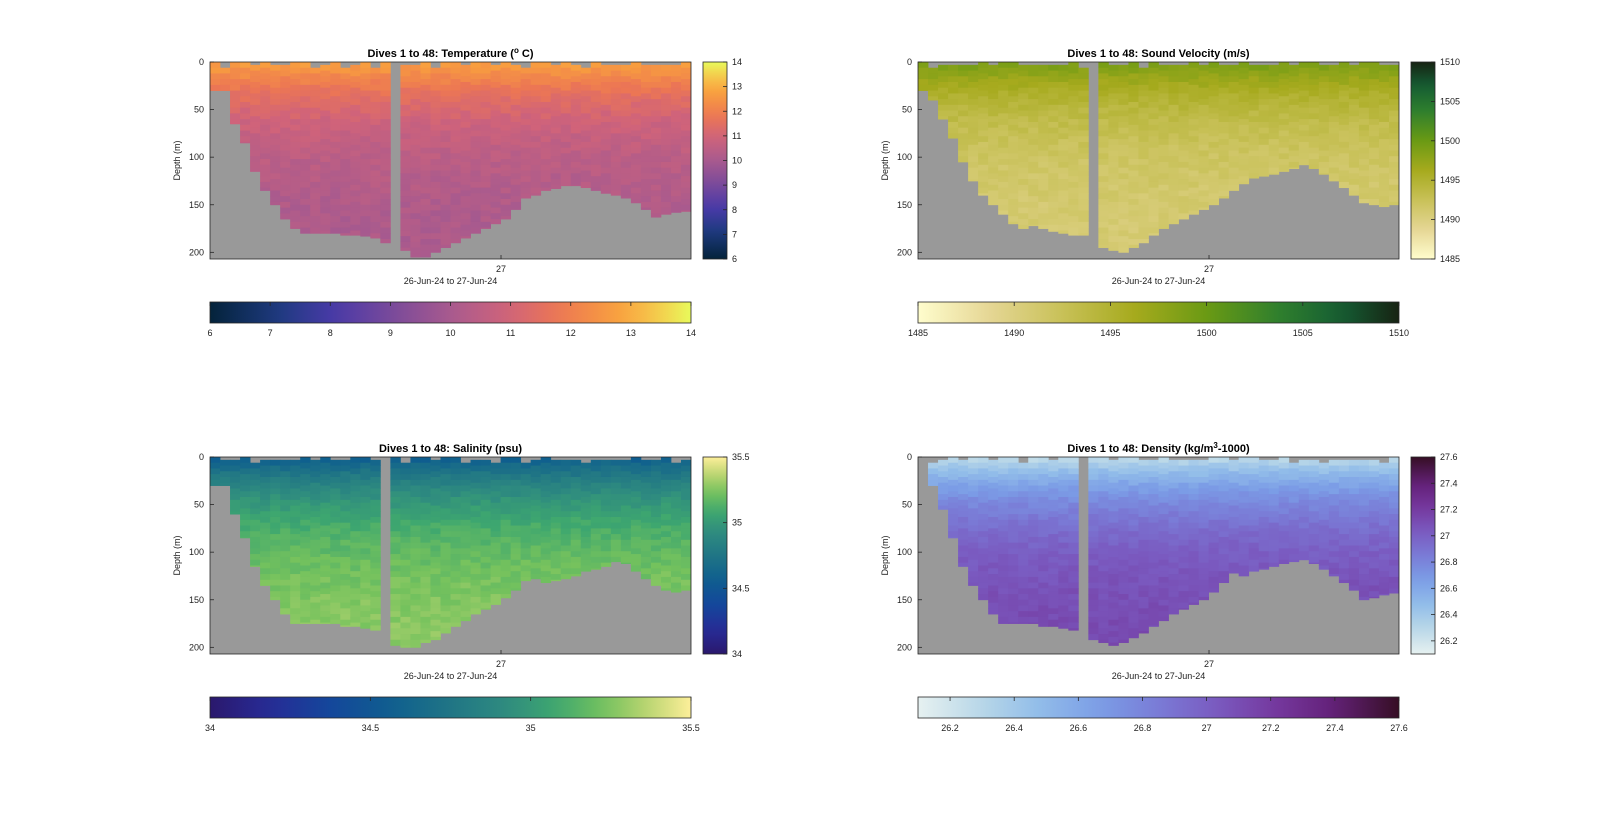 This screenshot has height=830, width=1600. What do you see at coordinates (451, 281) in the screenshot?
I see `x-axis-label: 26-Jun-24 to 27-Jun-24` at bounding box center [451, 281].